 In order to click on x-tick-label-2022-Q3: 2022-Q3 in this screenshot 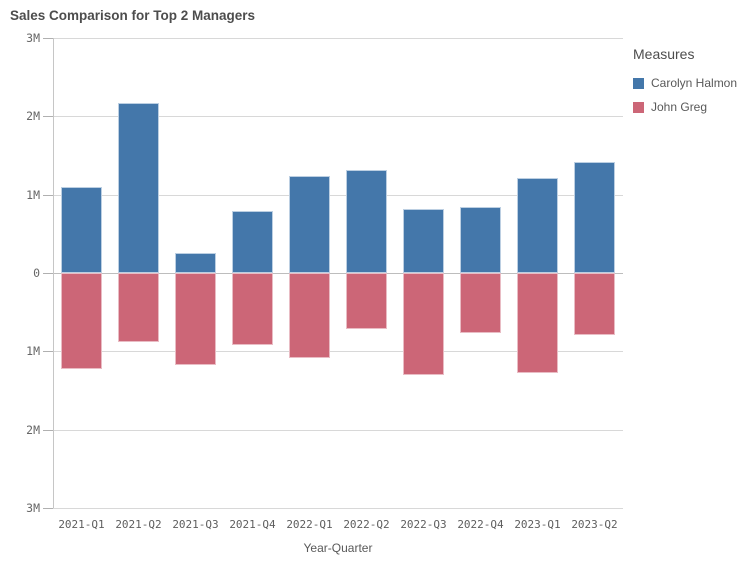, I will do `click(423, 524)`.